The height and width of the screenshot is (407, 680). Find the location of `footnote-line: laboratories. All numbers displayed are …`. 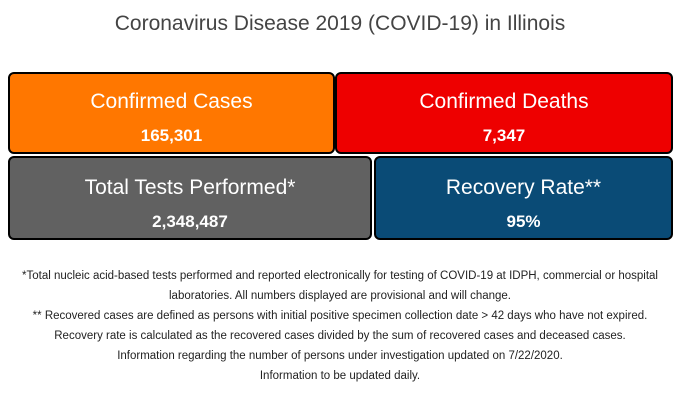

footnote-line: laboratories. All numbers displayed are … is located at coordinates (340, 296).